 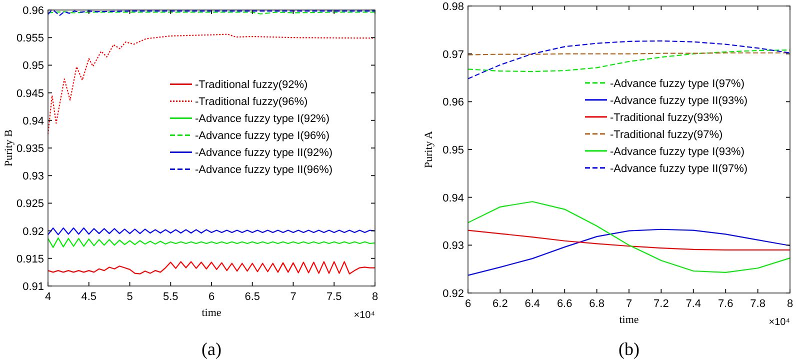 I want to click on x-tick-label: 7.5, so click(x=334, y=297).